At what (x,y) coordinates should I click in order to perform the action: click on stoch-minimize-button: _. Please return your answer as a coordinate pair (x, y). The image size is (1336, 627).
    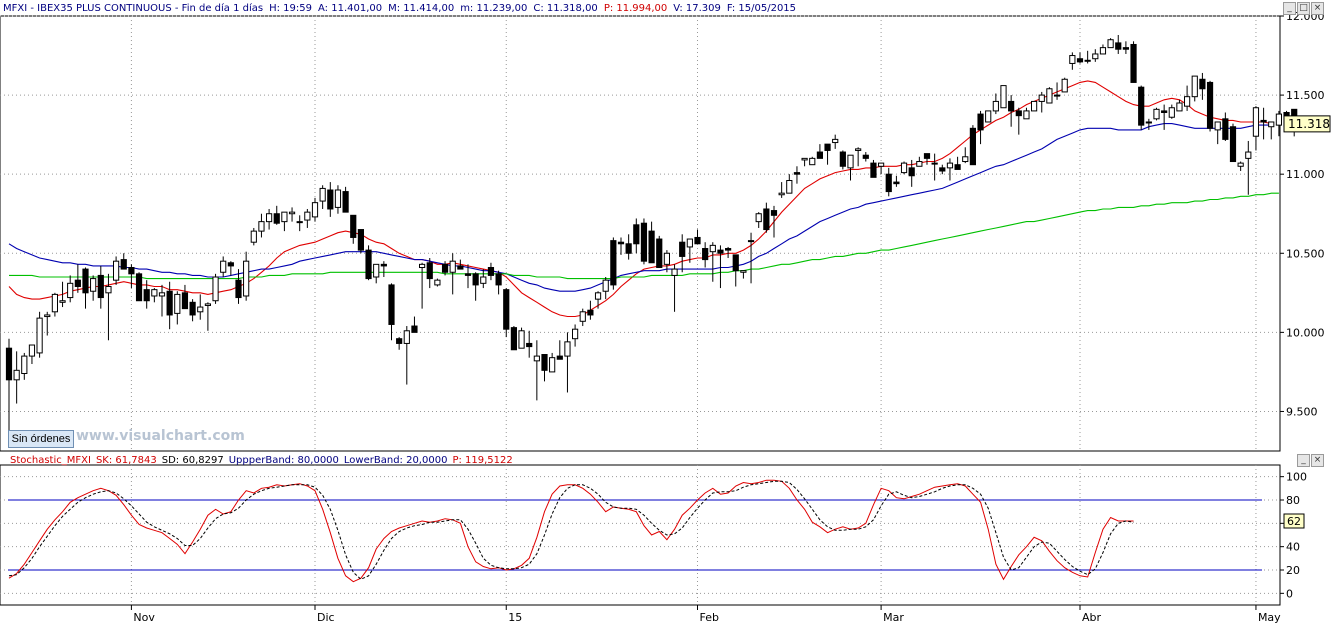
    Looking at the image, I should click on (1303, 460).